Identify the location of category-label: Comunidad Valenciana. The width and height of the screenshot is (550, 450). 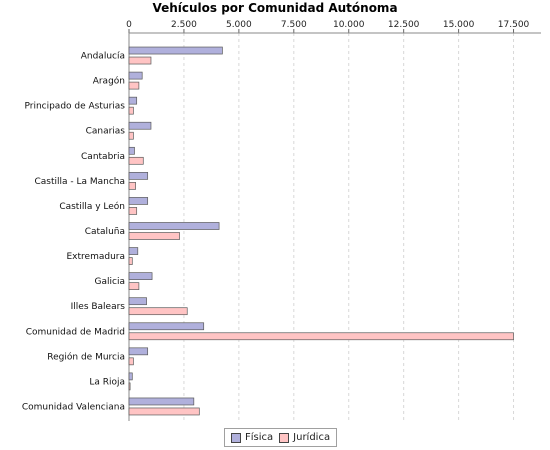
(73, 407).